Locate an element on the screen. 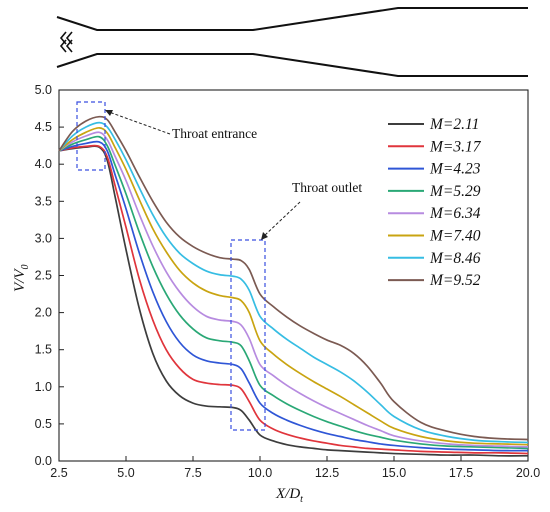 This screenshot has width=550, height=512. y-tick-label: 0.0 is located at coordinates (43, 461).